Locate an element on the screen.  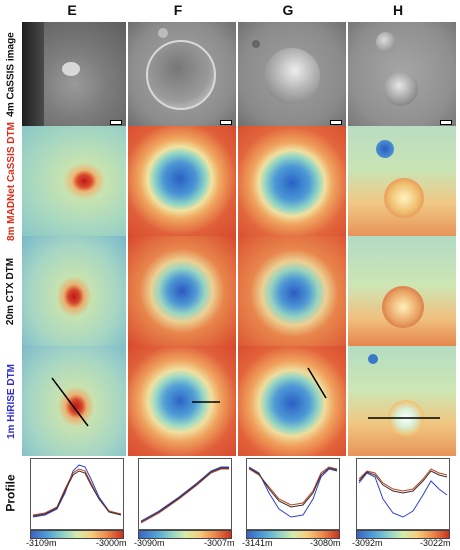
hirise-dtm-h is located at coordinates (402, 401).